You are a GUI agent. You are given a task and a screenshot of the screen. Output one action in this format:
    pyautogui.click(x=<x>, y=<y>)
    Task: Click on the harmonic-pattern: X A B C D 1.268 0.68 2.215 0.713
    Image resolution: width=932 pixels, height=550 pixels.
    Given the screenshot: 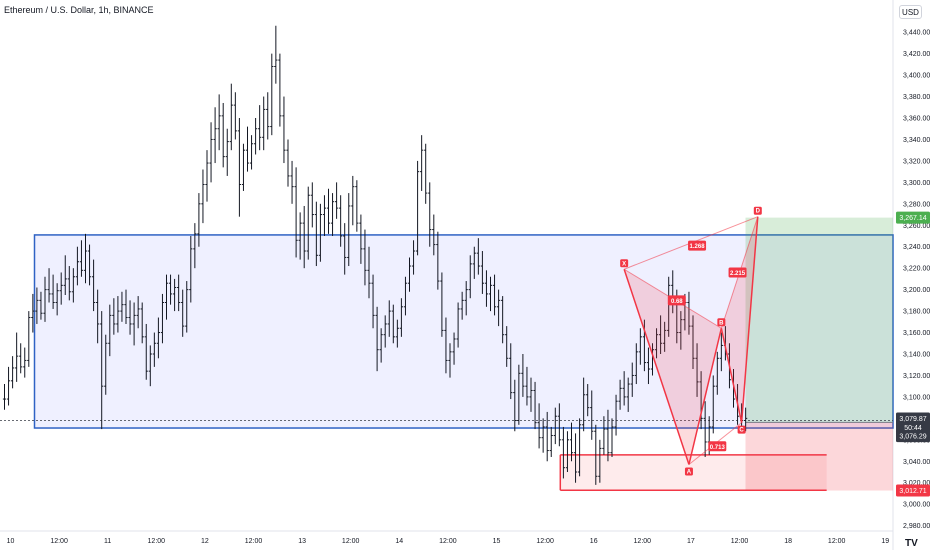 What is the action you would take?
    pyautogui.click(x=691, y=341)
    